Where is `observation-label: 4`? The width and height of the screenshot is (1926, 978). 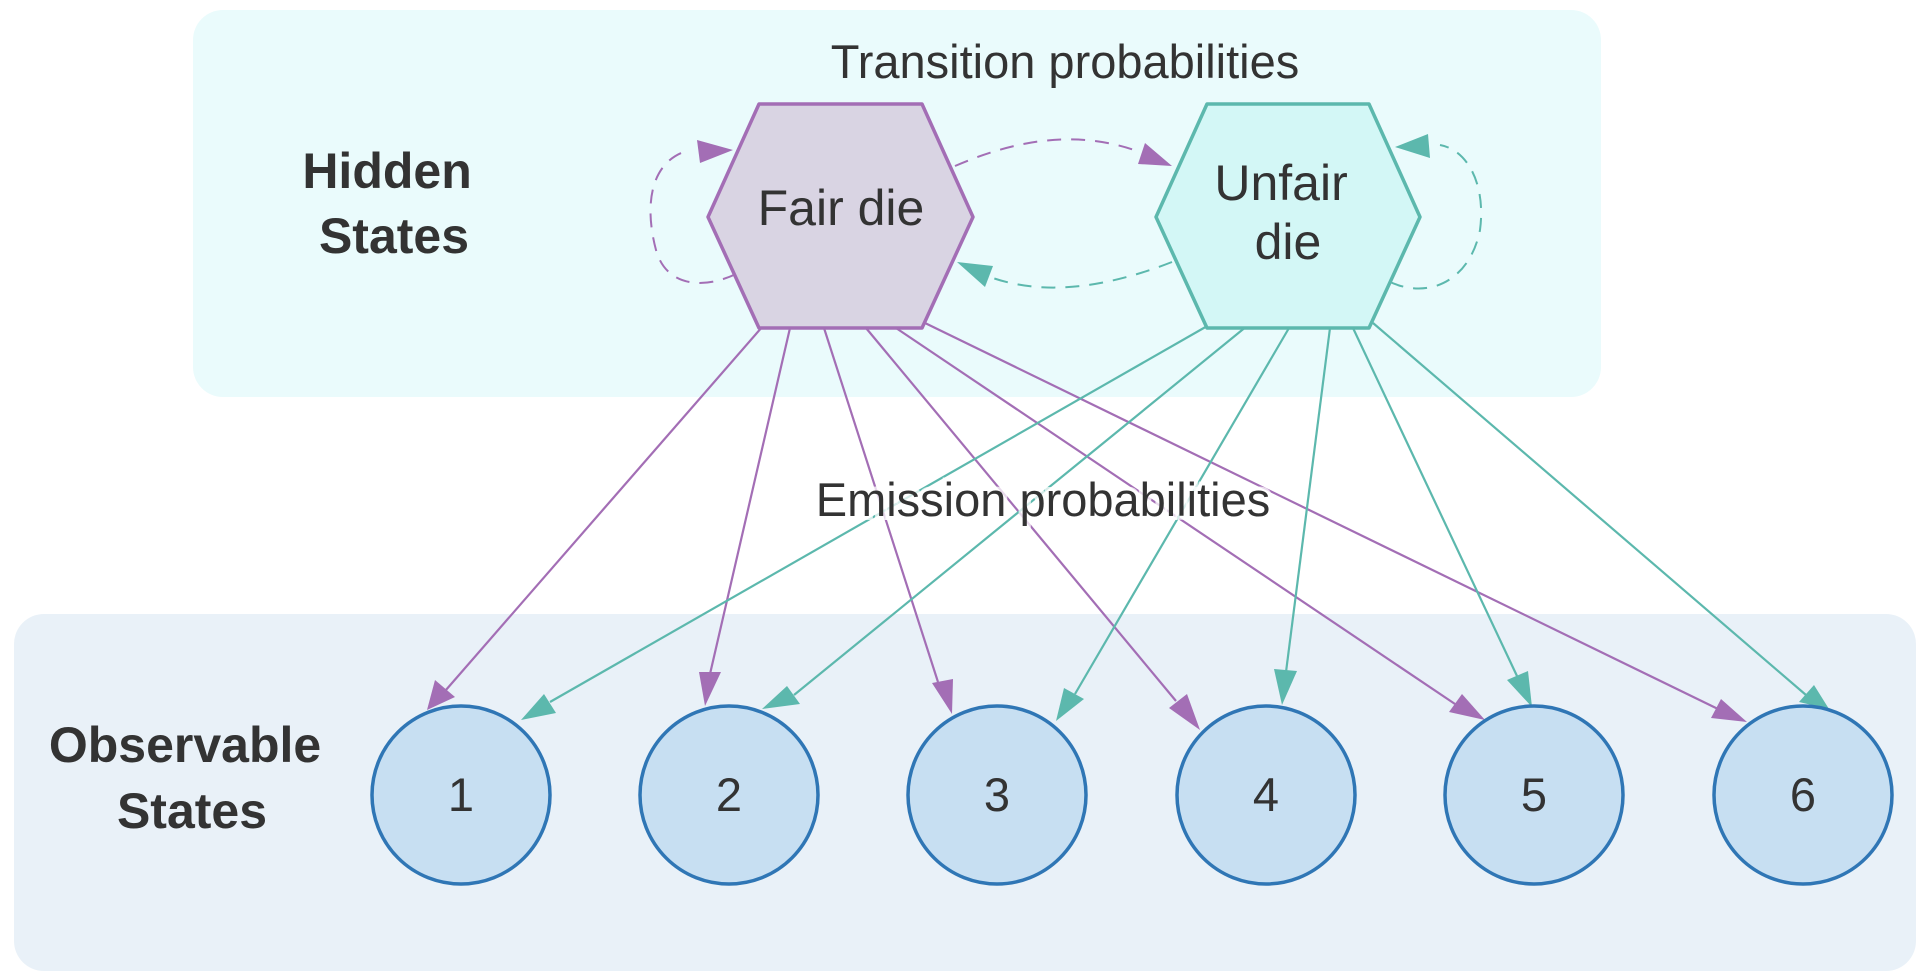 observation-label: 4 is located at coordinates (1266, 794).